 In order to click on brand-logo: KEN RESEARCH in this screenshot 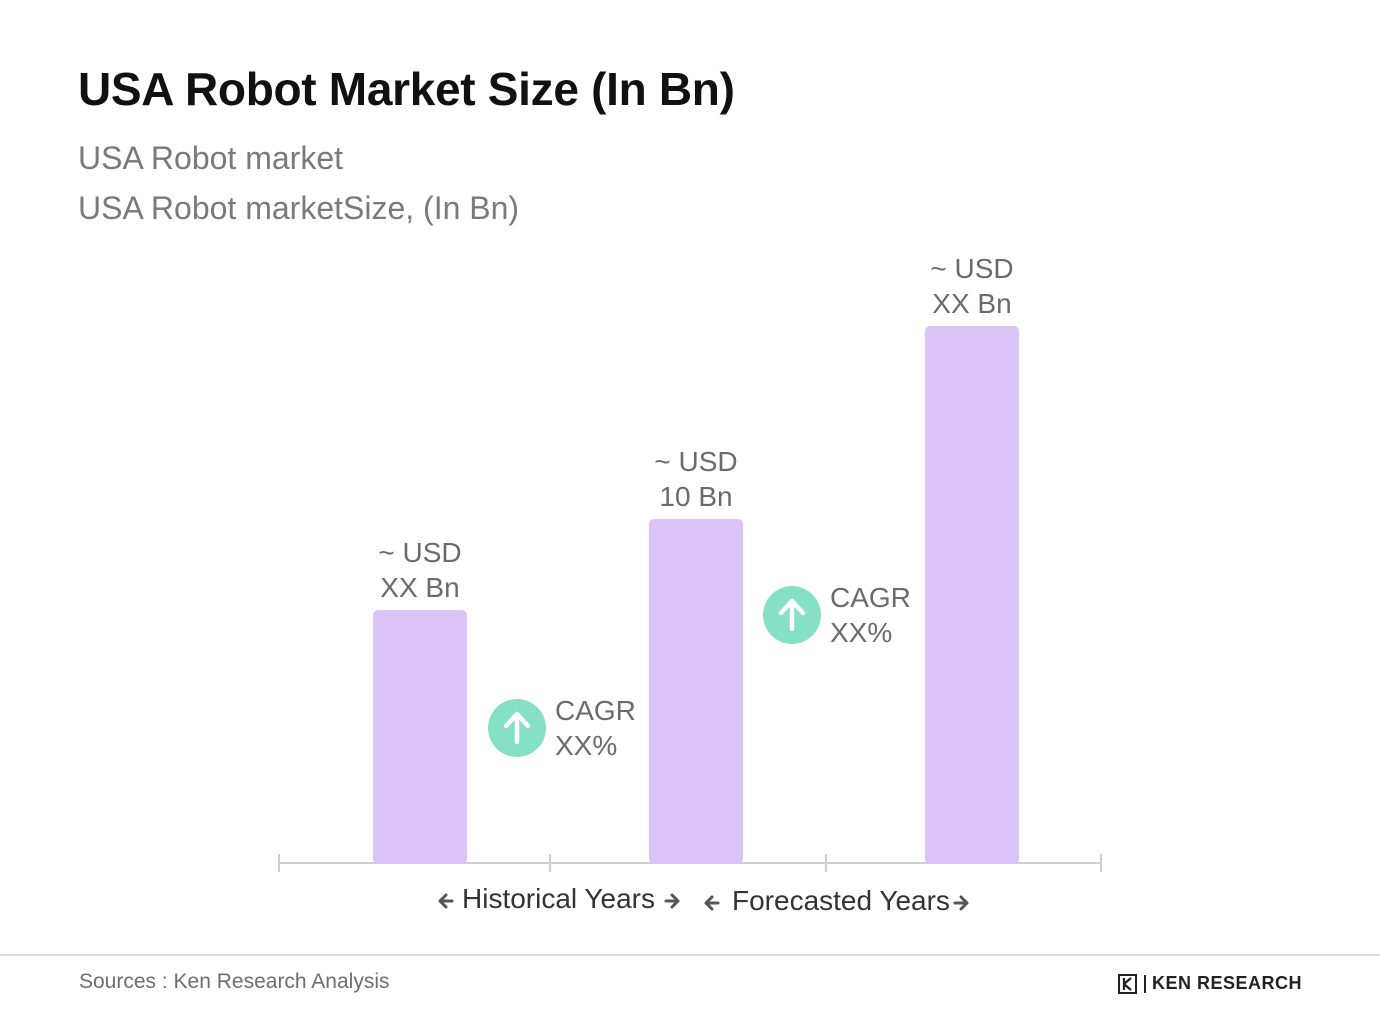, I will do `click(1210, 983)`.